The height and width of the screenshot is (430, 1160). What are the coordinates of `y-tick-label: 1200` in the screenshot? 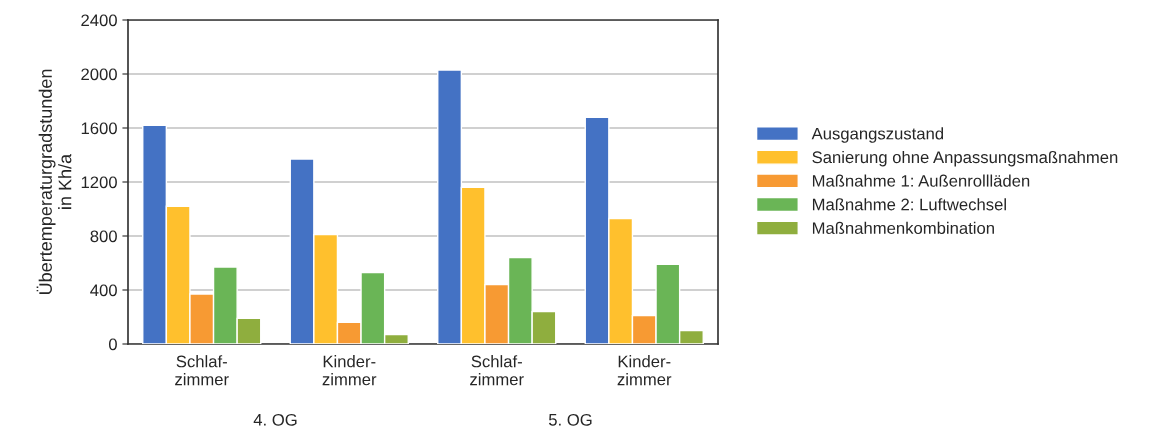 It's located at (99, 182).